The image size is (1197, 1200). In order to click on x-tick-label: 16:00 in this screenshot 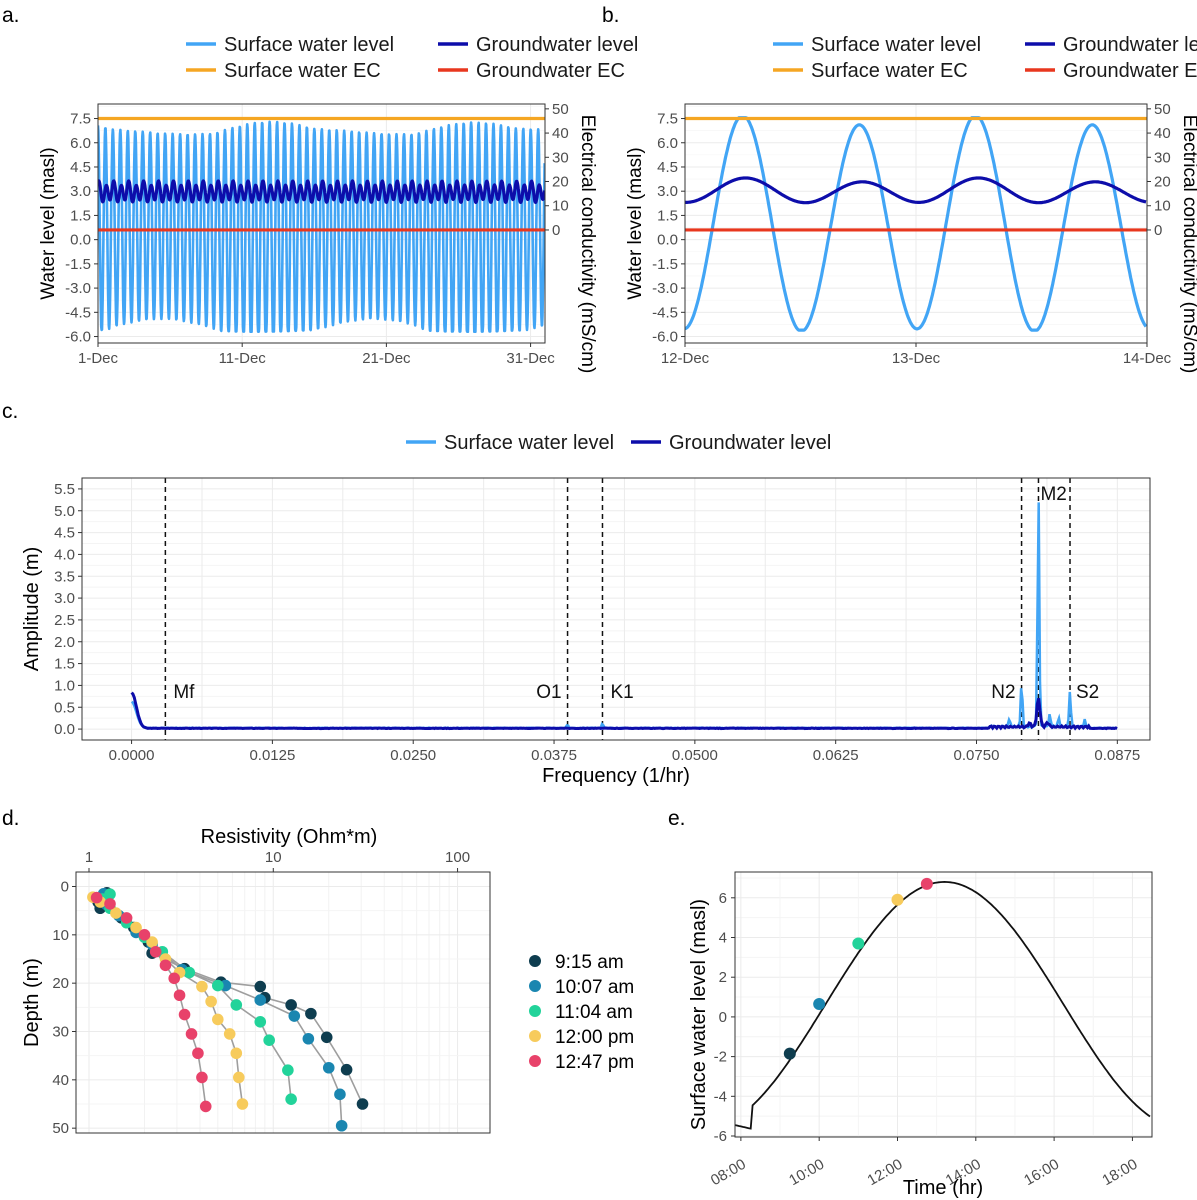, I will do `click(1041, 1172)`.